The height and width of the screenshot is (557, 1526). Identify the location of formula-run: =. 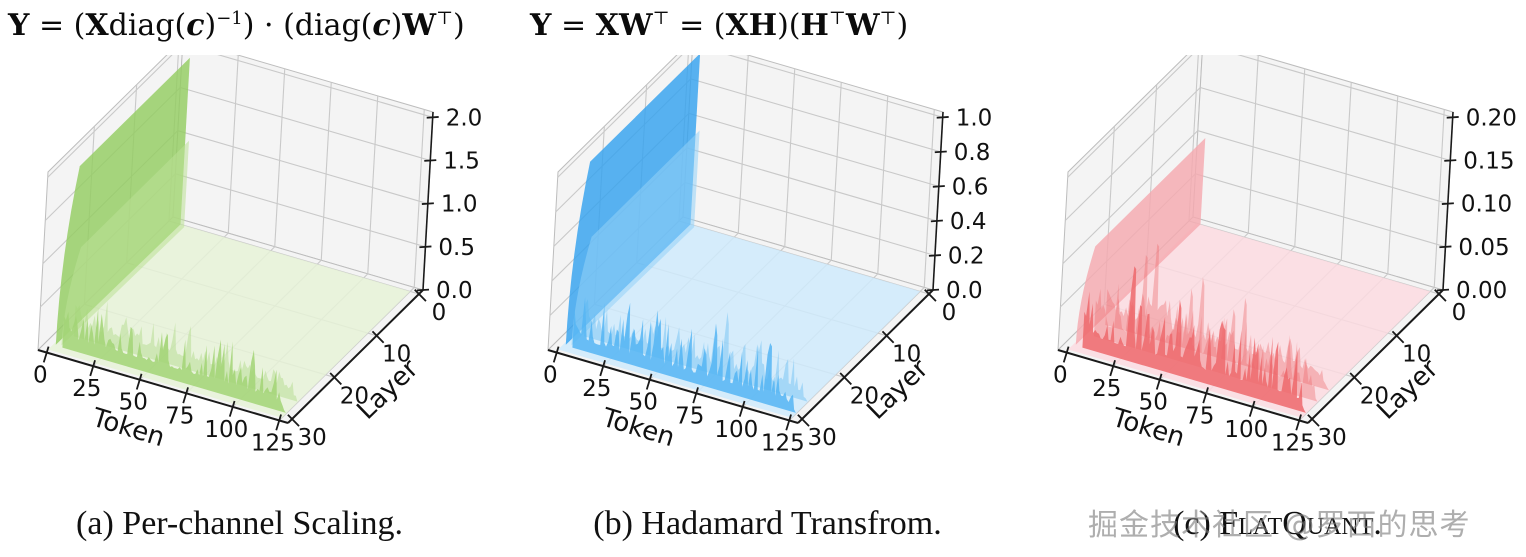
(573, 25).